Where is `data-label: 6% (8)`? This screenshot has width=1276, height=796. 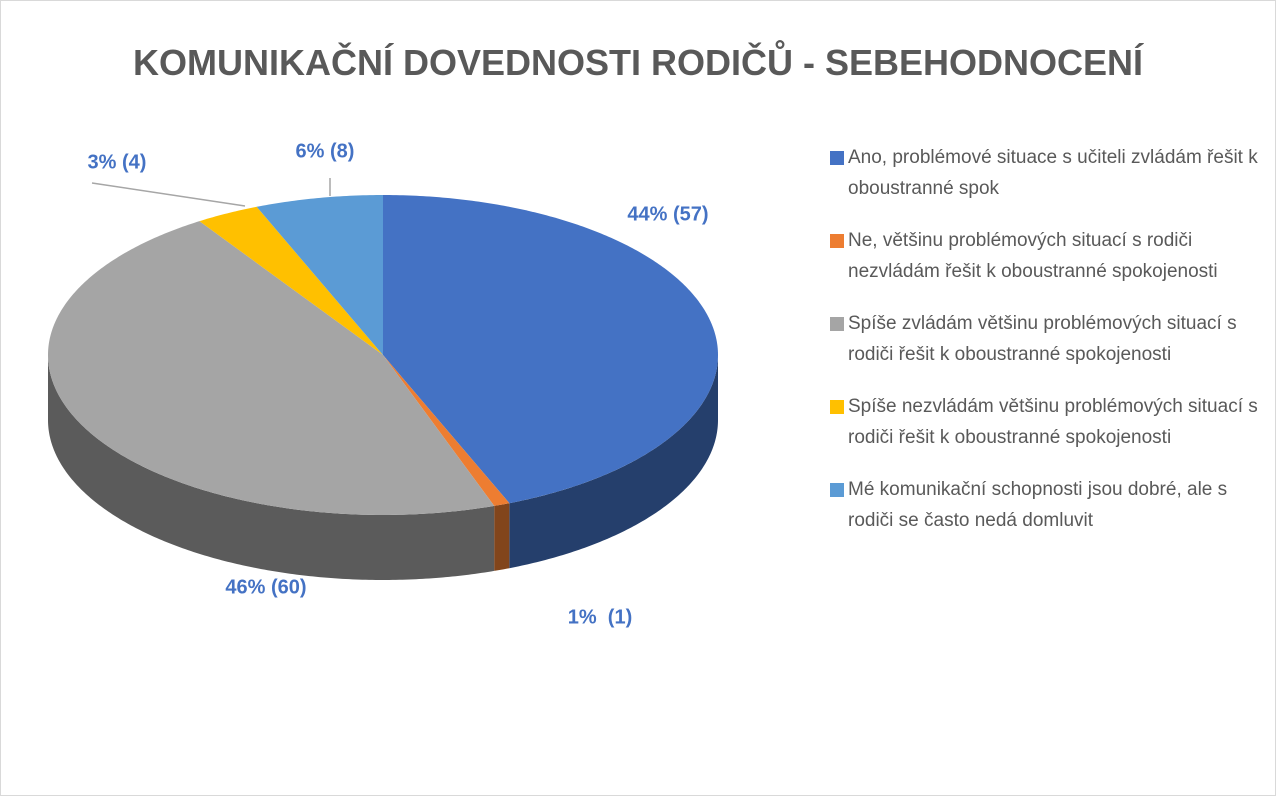 data-label: 6% (8) is located at coordinates (325, 151).